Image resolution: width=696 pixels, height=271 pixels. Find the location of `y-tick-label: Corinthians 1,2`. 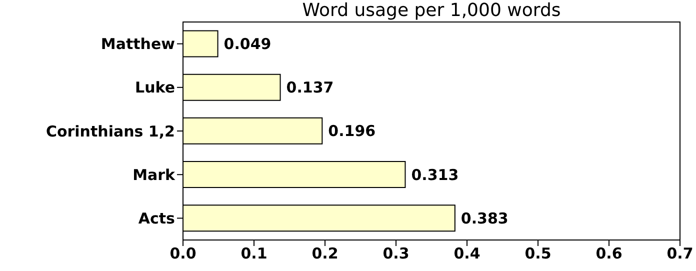

y-tick-label: Corinthians 1,2 is located at coordinates (110, 131).